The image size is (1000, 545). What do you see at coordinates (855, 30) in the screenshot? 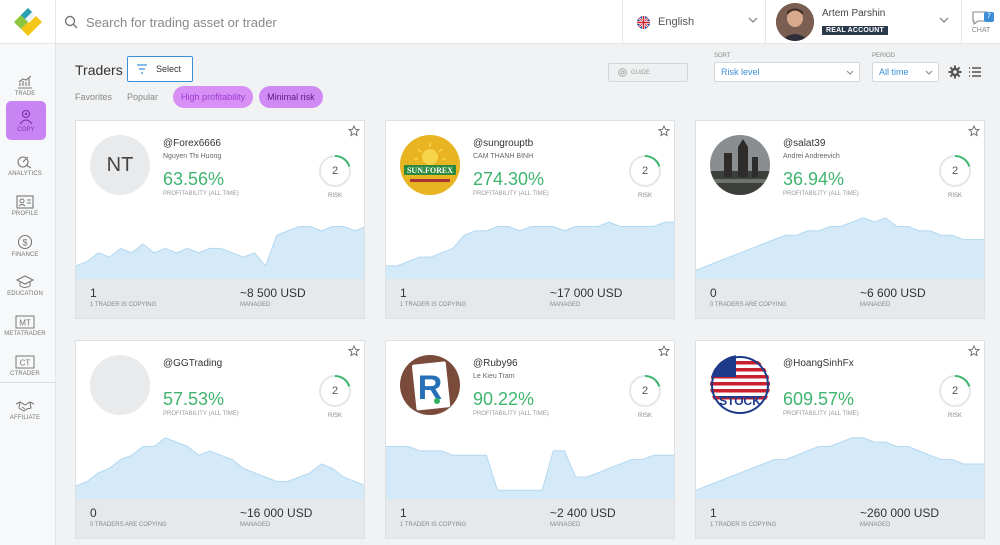
I see `account-type-badge: REAL ACCOUNT` at bounding box center [855, 30].